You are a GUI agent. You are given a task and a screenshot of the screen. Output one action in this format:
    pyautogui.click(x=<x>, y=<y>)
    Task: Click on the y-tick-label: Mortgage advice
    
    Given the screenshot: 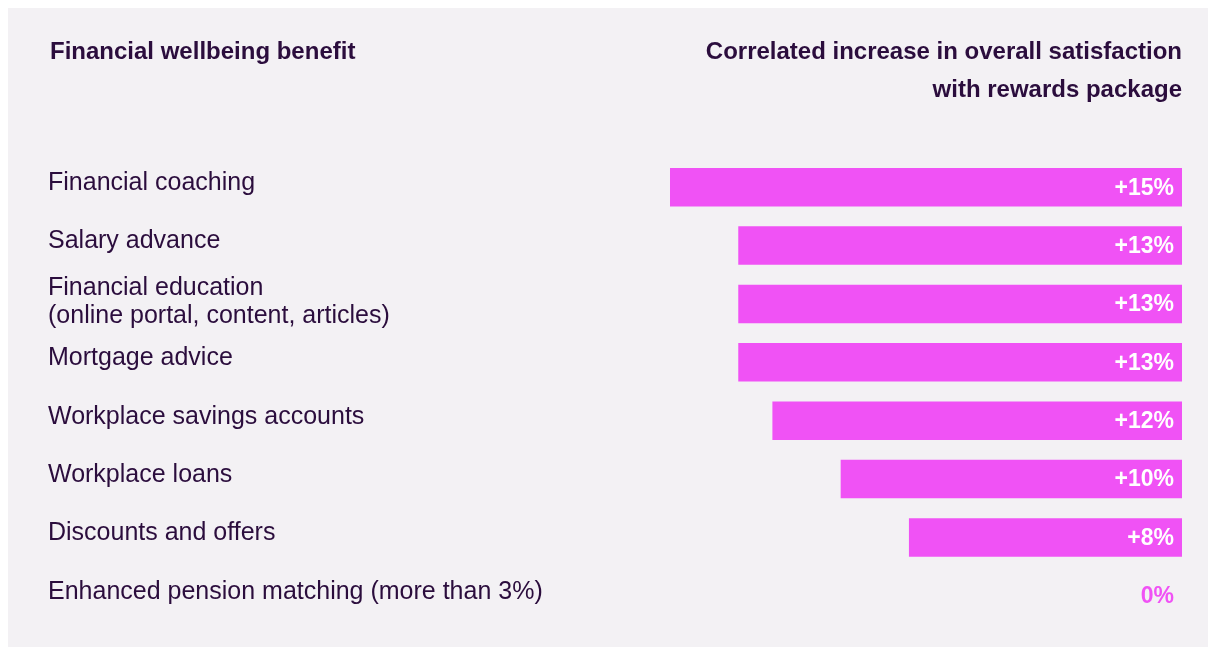 What is the action you would take?
    pyautogui.click(x=140, y=356)
    